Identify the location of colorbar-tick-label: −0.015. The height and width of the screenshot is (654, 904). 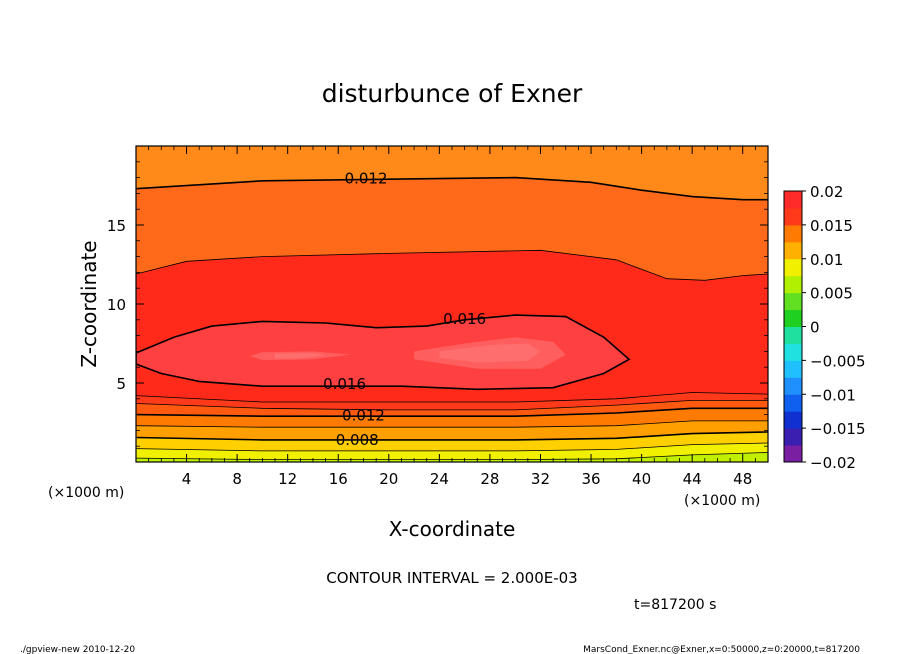
(838, 429).